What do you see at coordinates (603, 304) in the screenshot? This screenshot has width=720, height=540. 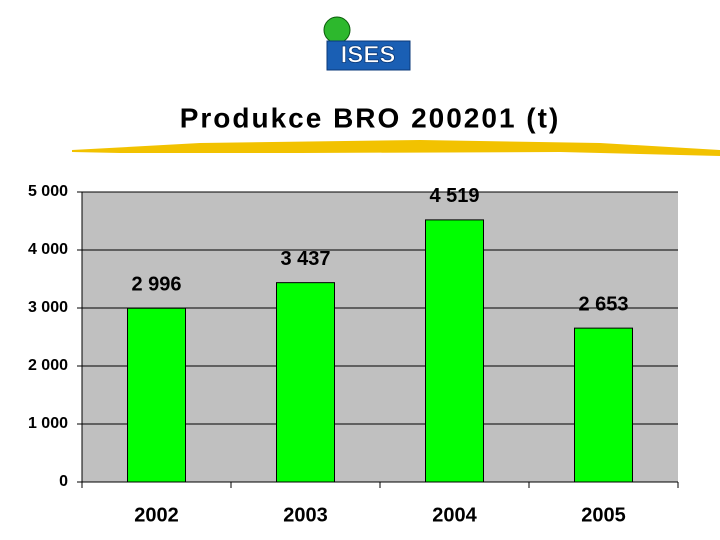 I see `value-label: 2 653` at bounding box center [603, 304].